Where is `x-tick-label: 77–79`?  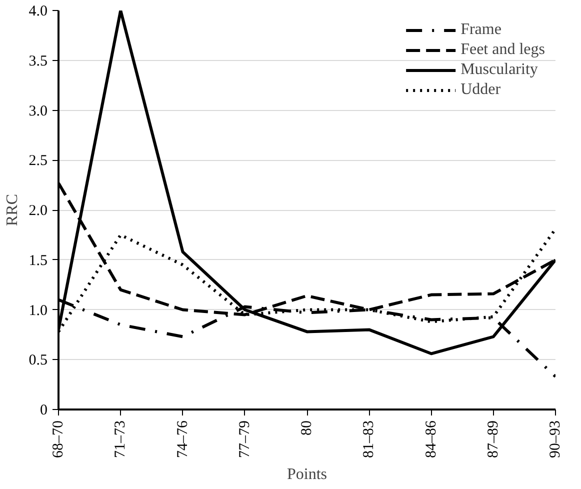
x-tick-label: 77–79 is located at coordinates (244, 439).